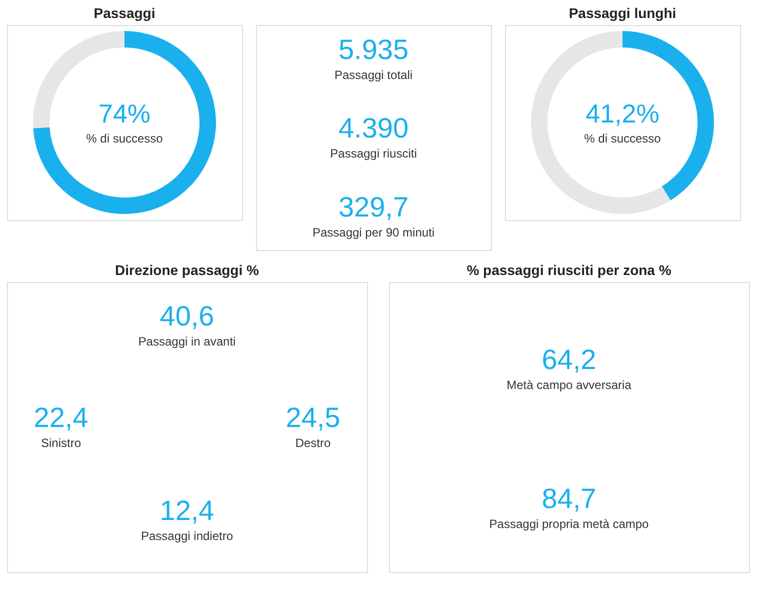  I want to click on text: Sinistro, so click(61, 443).